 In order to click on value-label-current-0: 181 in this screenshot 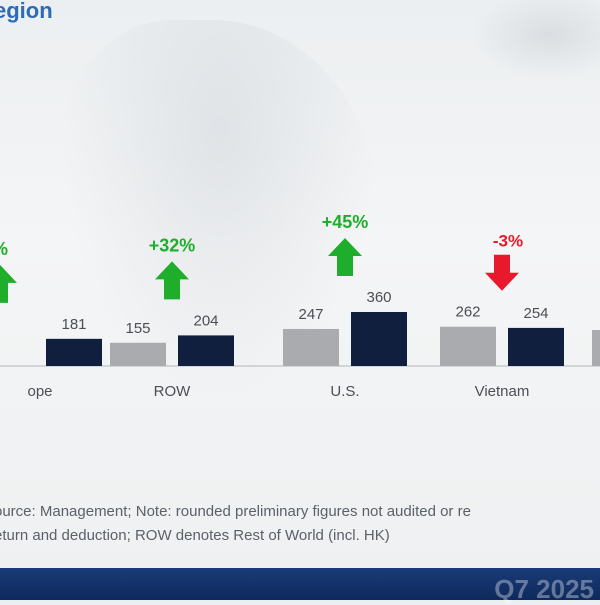, I will do `click(73, 324)`.